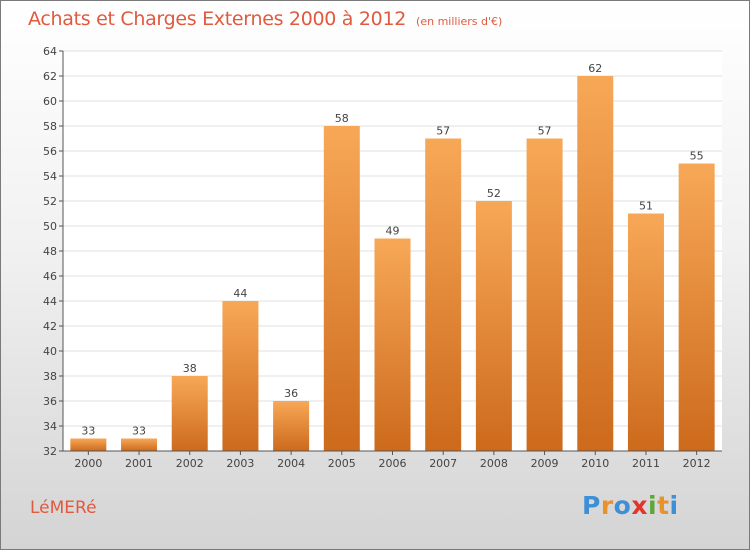  Describe the element at coordinates (342, 118) in the screenshot. I see `data-label: 58` at that location.